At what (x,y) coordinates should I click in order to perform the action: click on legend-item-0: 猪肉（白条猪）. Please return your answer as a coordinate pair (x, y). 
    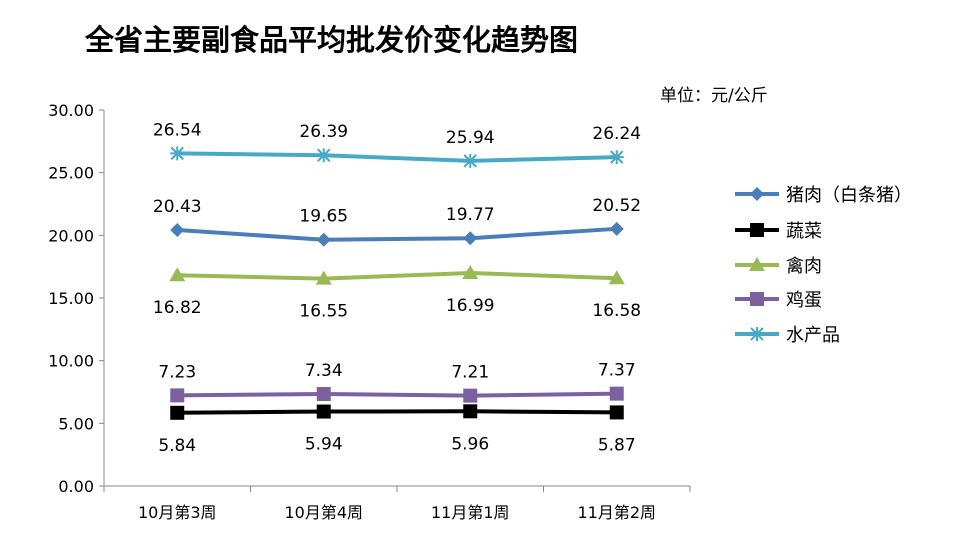
    Looking at the image, I should click on (823, 195).